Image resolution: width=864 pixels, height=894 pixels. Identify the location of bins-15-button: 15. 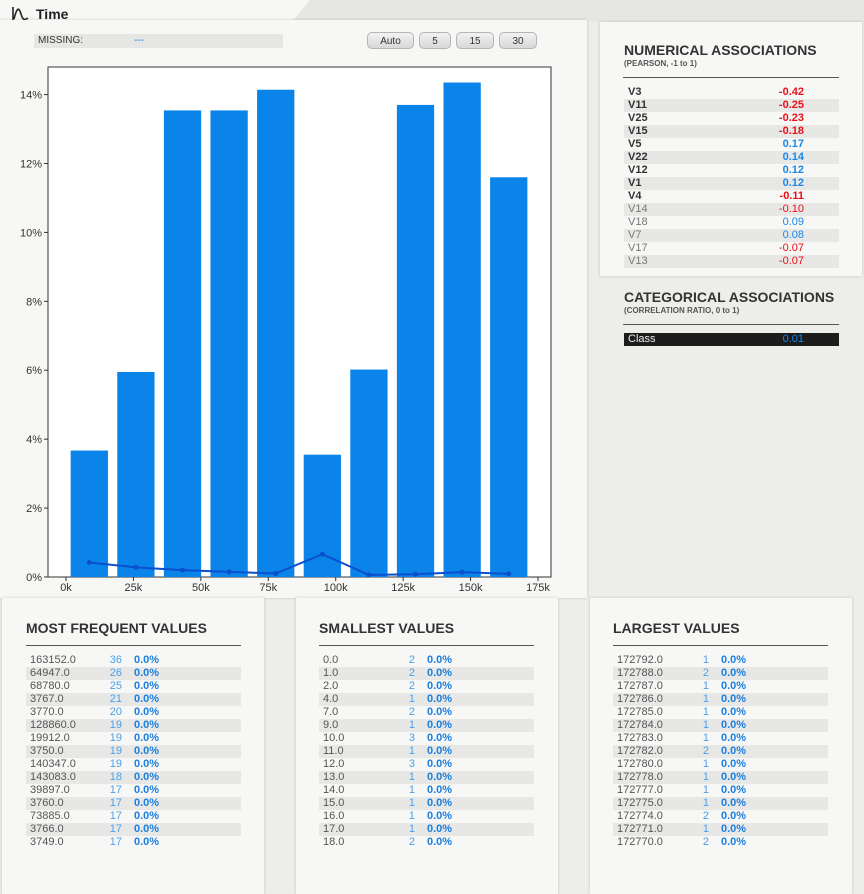
(475, 40).